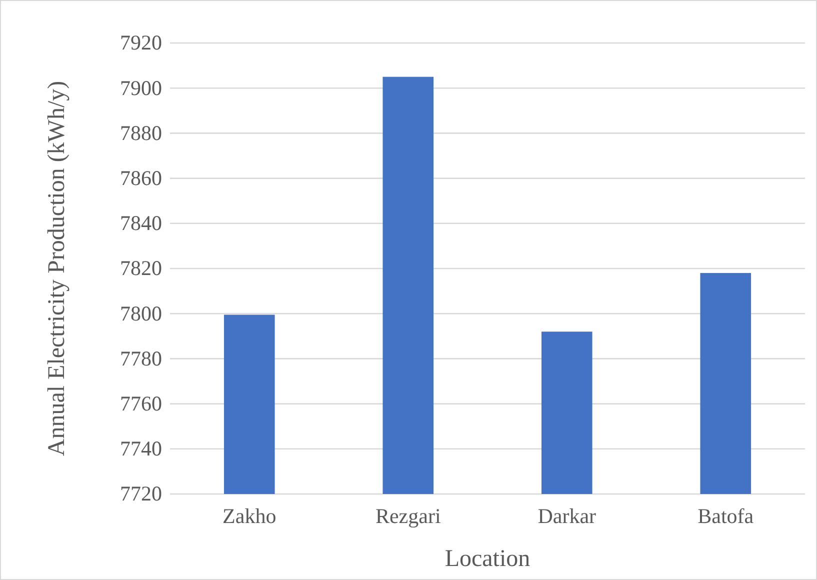 This screenshot has height=580, width=817. Describe the element at coordinates (726, 516) in the screenshot. I see `x-tick-label: Batofa` at that location.